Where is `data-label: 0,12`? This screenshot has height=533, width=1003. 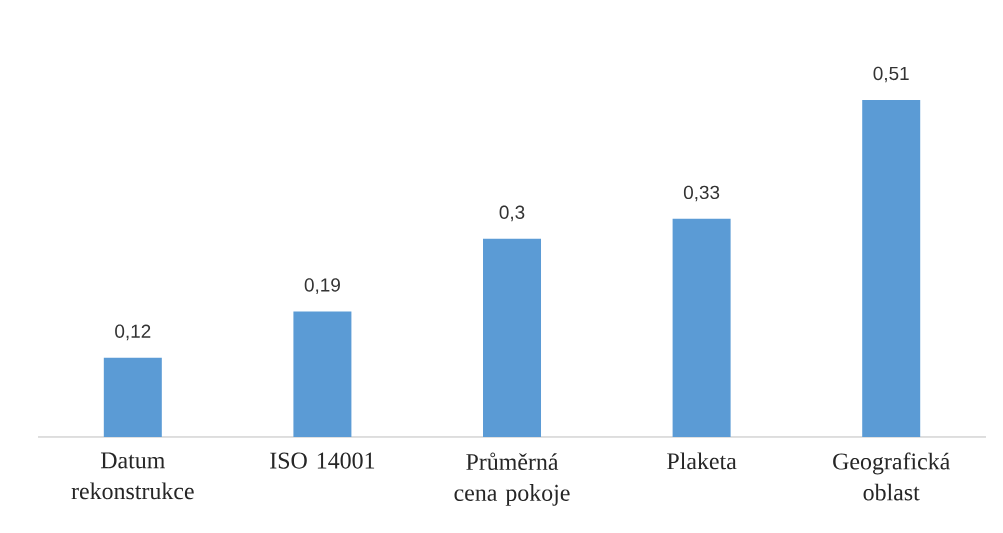 data-label: 0,12 is located at coordinates (133, 332).